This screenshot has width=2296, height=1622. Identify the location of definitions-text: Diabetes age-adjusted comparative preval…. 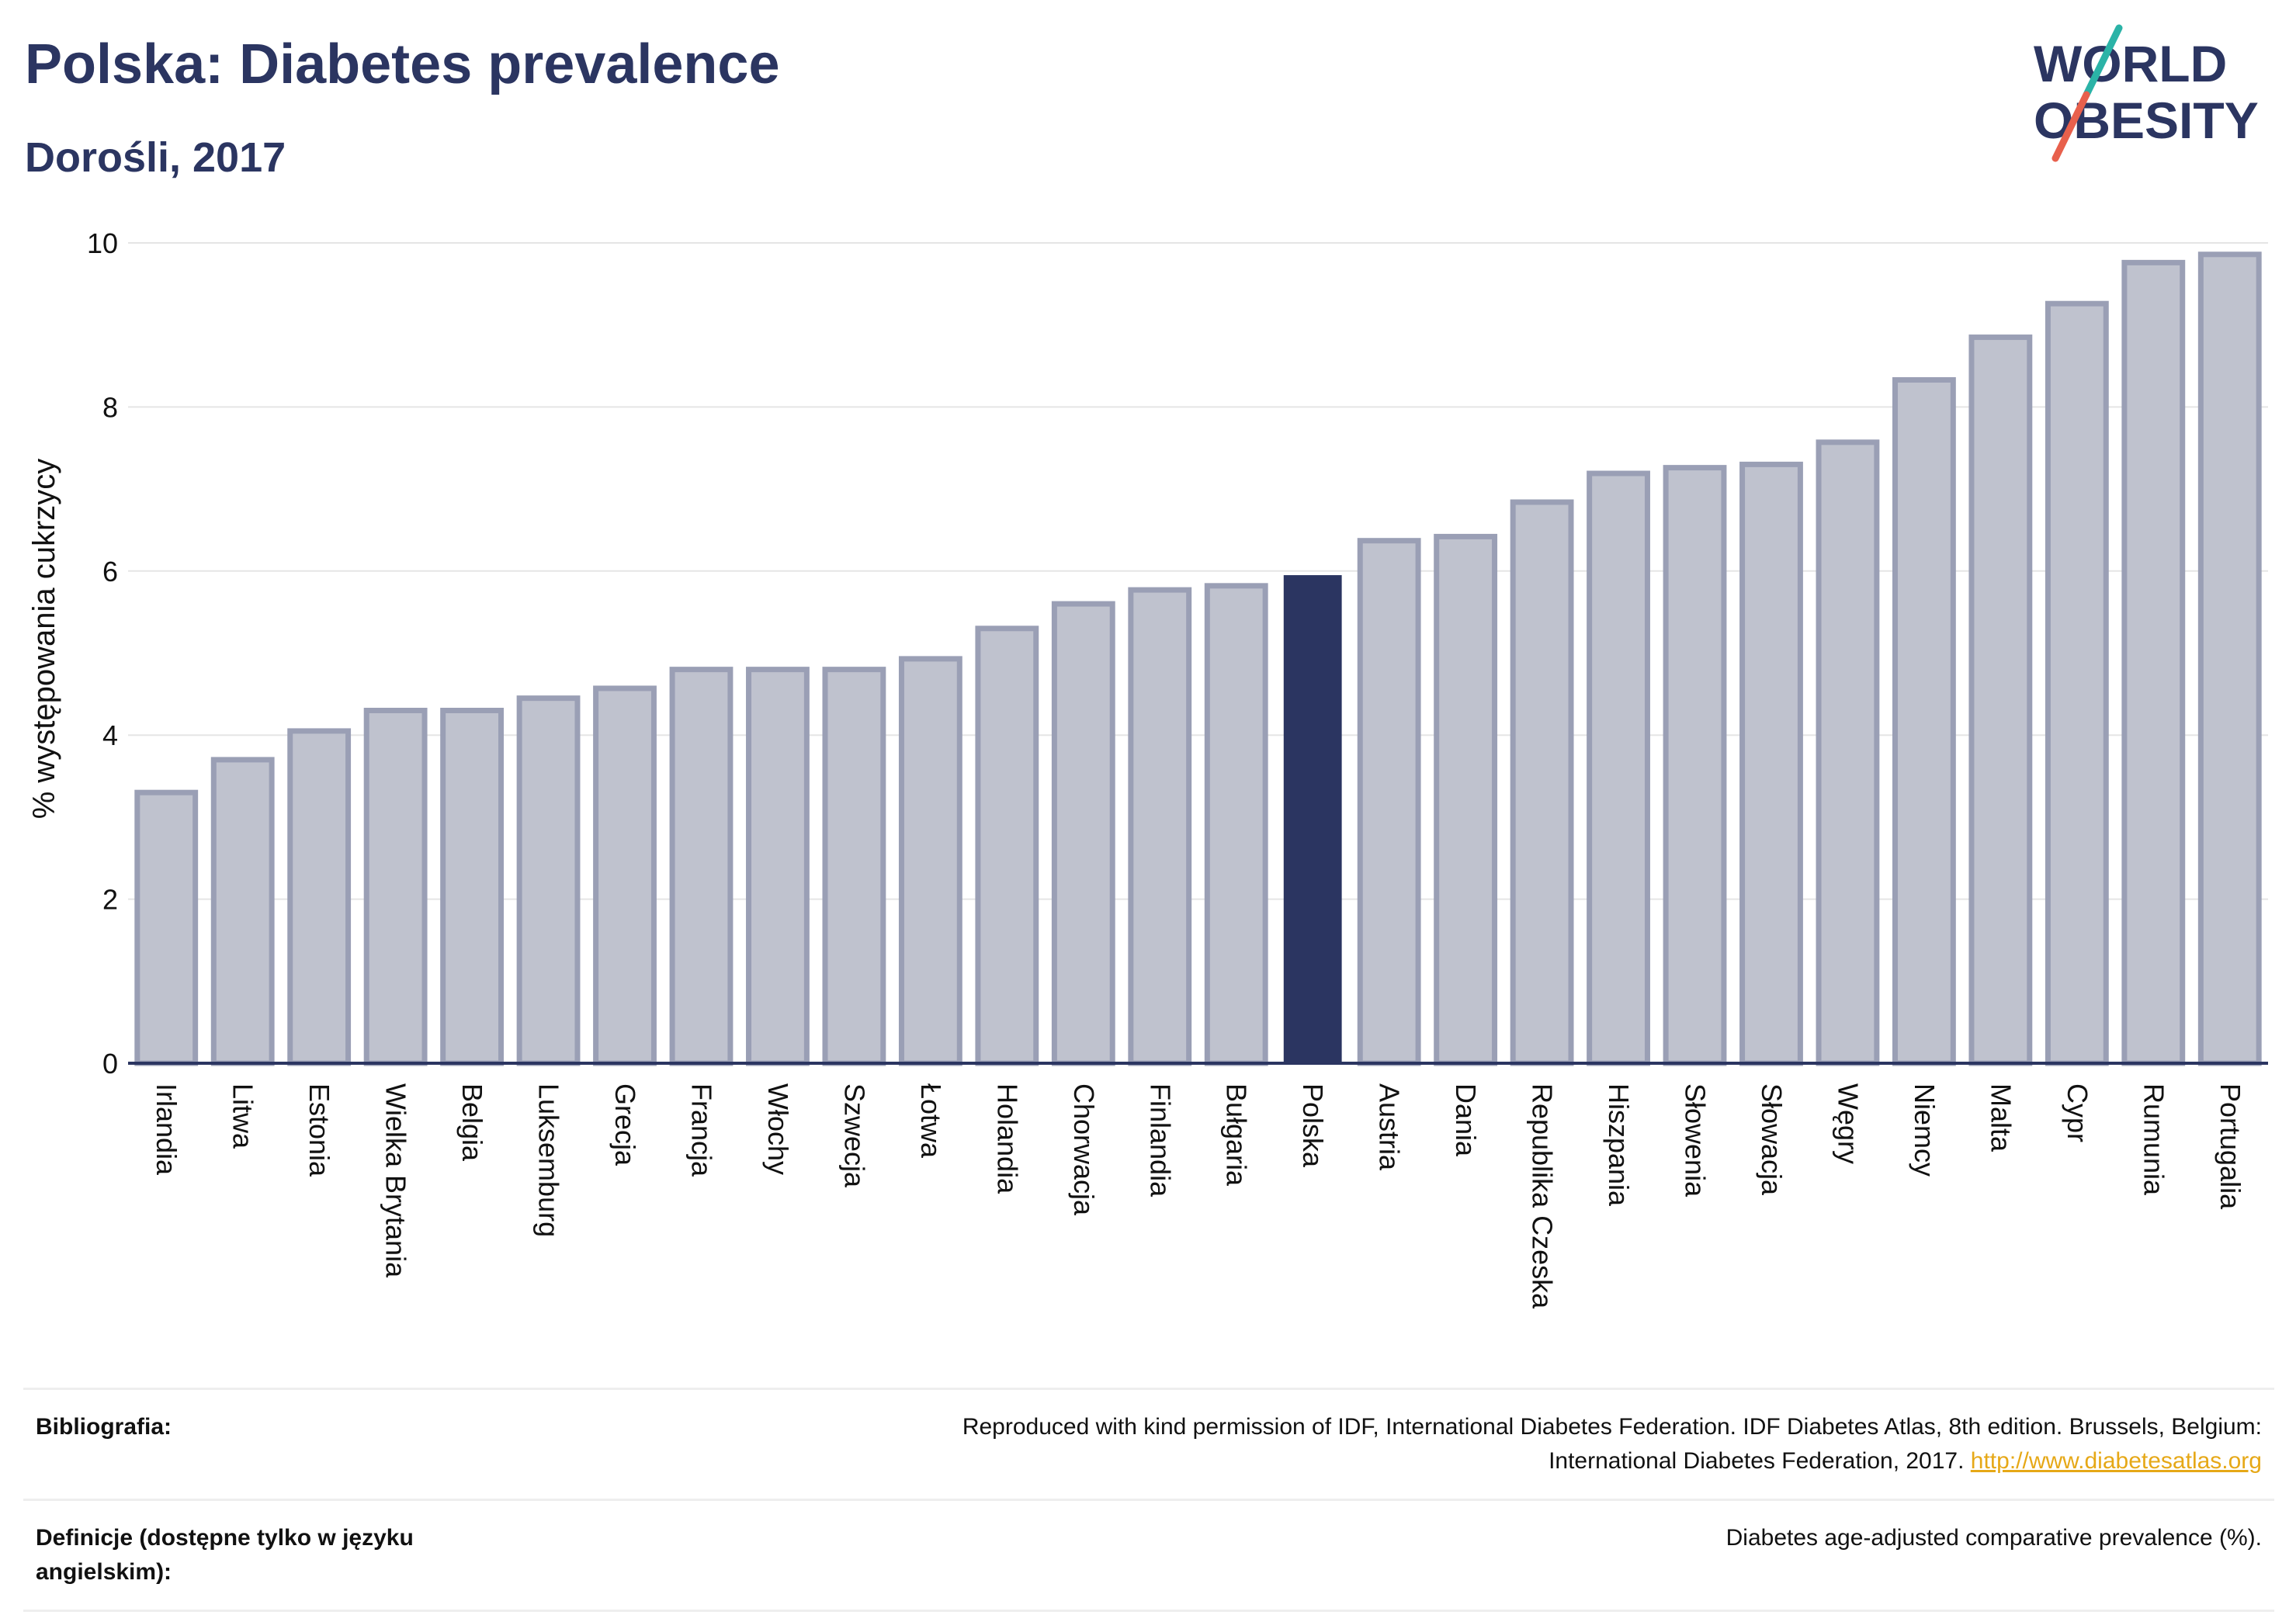
(1993, 1538).